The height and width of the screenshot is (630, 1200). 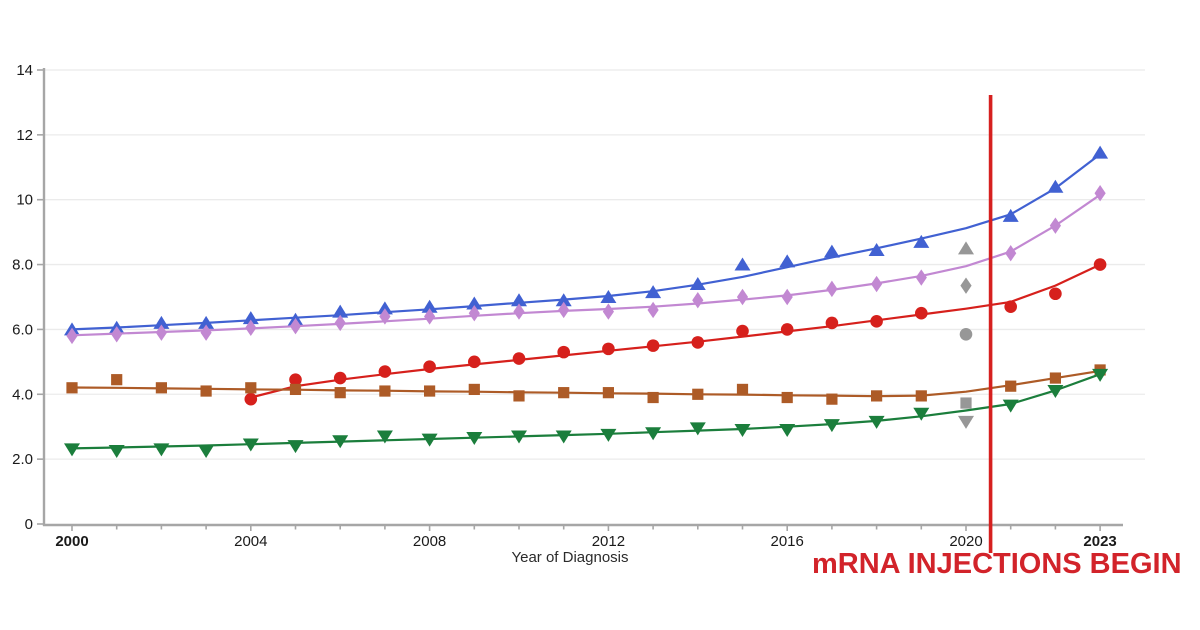 What do you see at coordinates (24, 200) in the screenshot?
I see `svg-text: 10` at bounding box center [24, 200].